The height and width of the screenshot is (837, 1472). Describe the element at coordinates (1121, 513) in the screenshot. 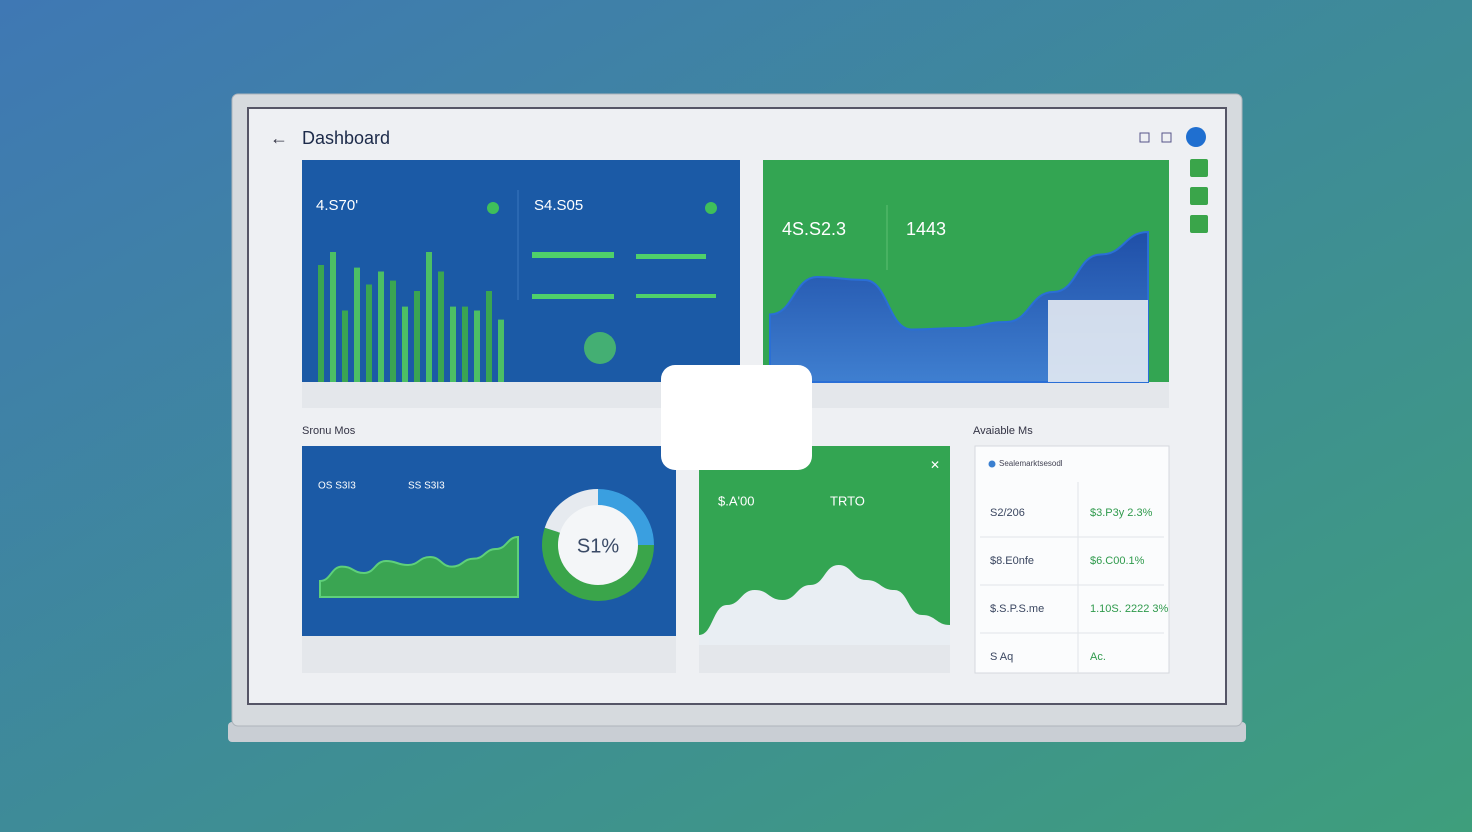

I see `table-cell: $3.P3y 2.3%` at that location.